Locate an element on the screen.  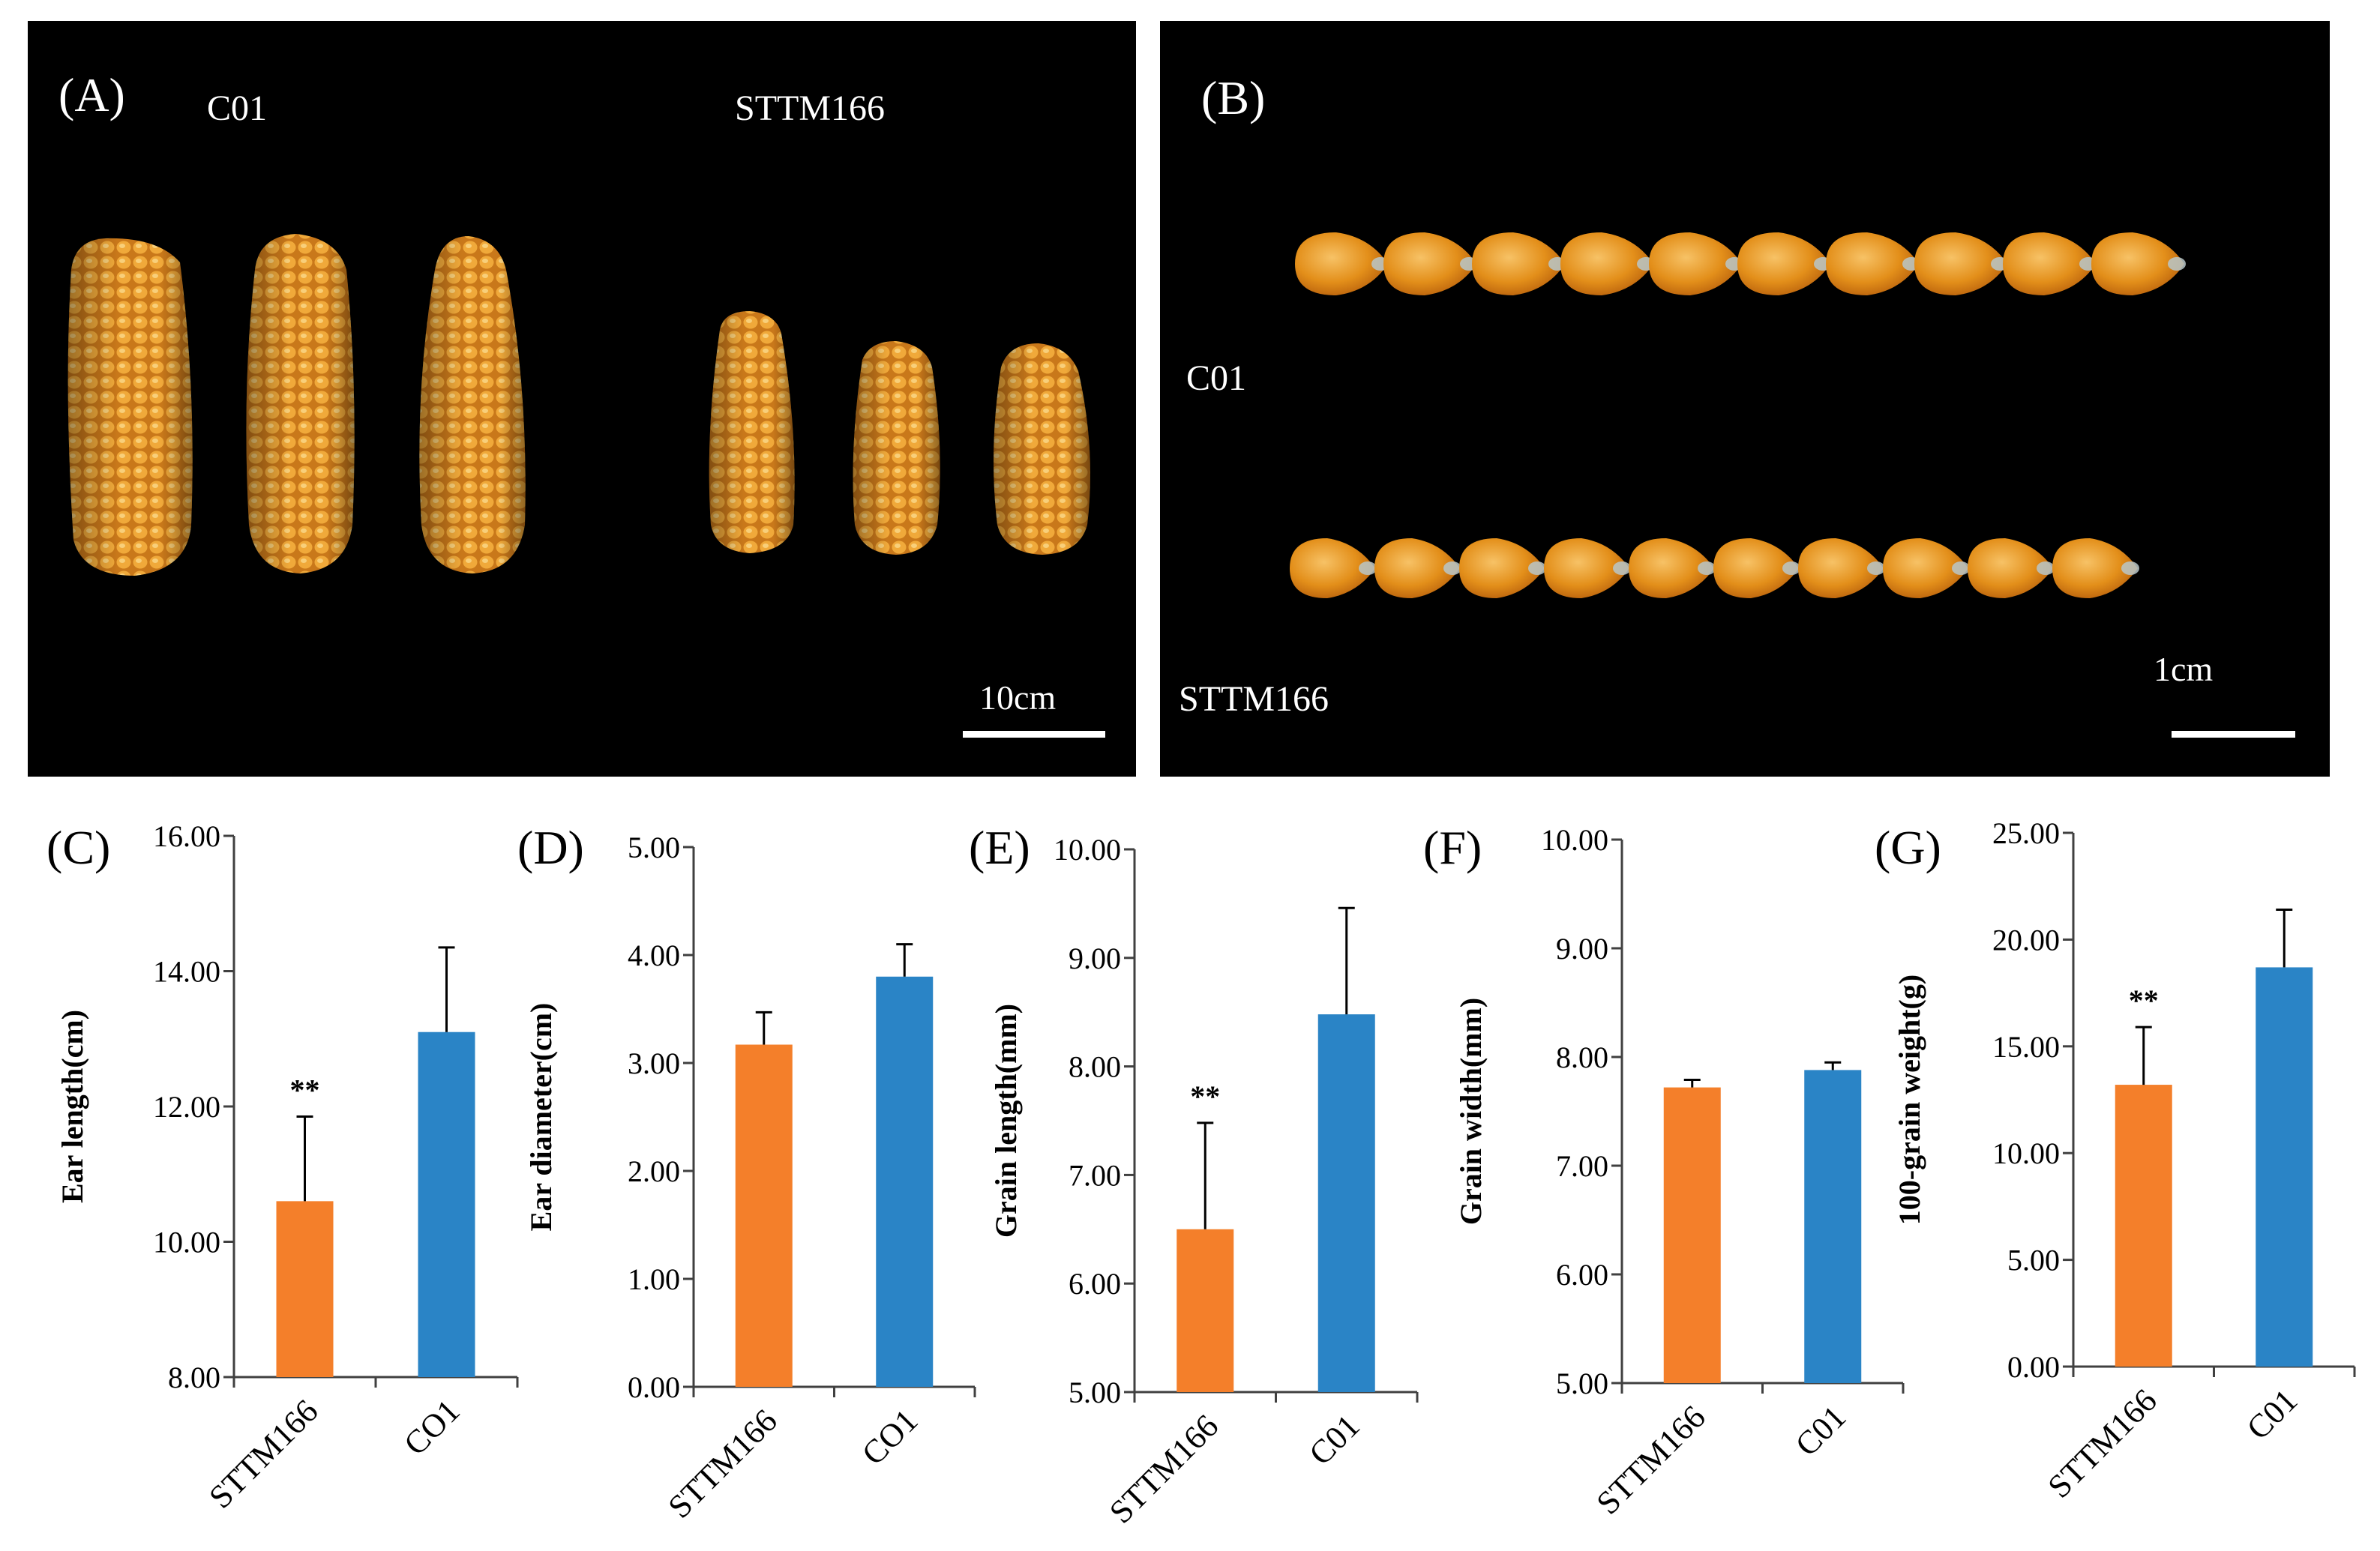
panel-a-label: (A) is located at coordinates (91, 94).